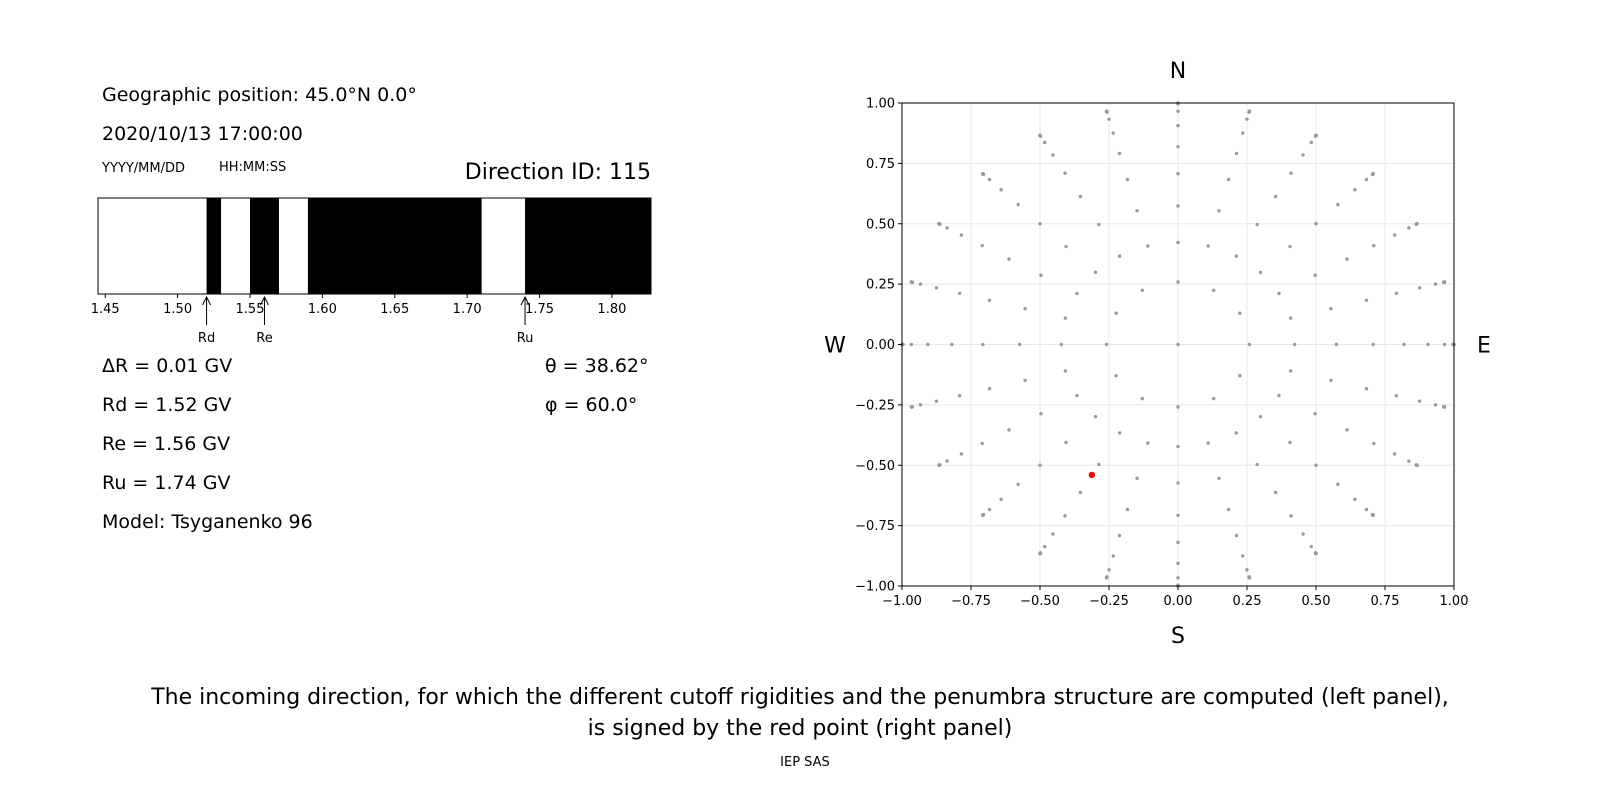 The image size is (1600, 800). Describe the element at coordinates (143, 168) in the screenshot. I see `date-format-label: YYYY/MM/DD` at that location.